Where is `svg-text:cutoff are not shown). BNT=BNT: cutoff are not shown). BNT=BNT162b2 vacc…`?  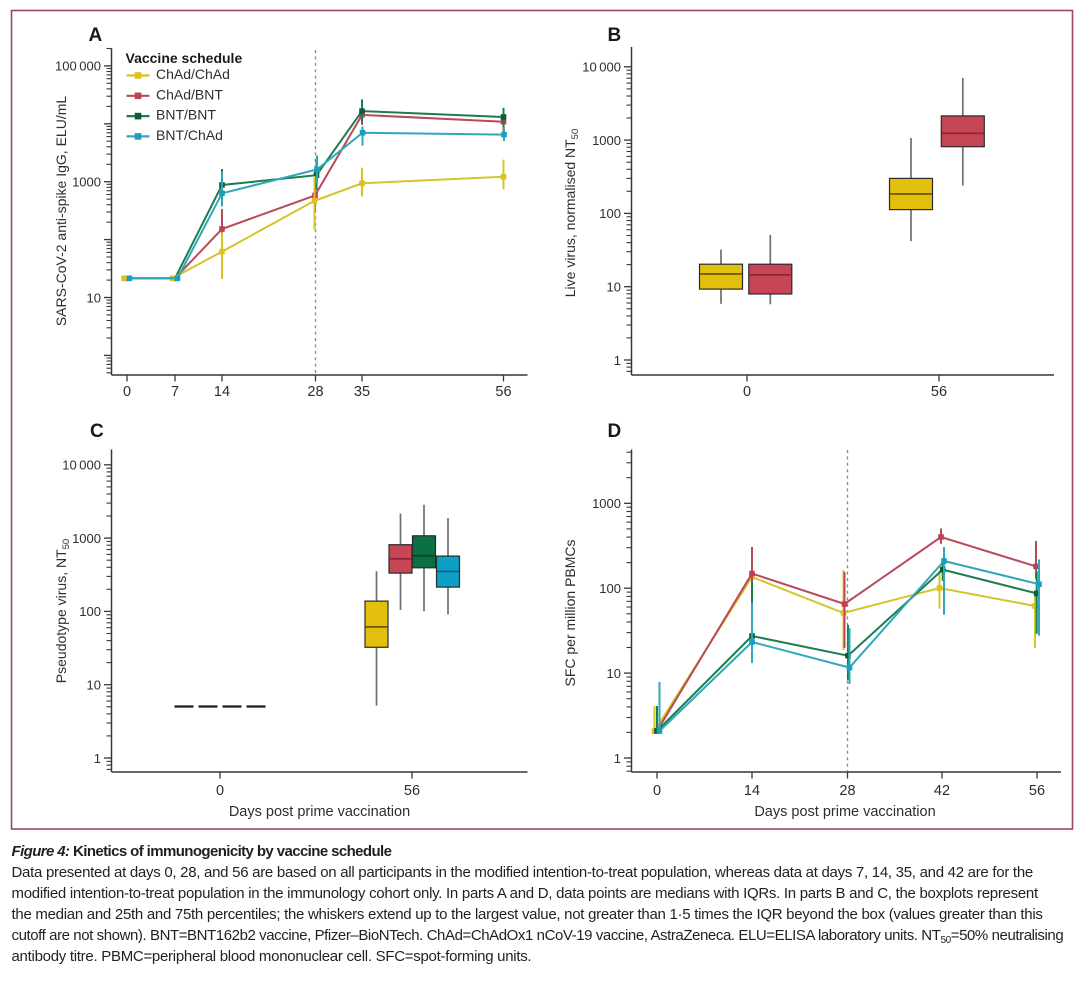
svg-text:cutoff are not shown). BNT=BNT: cutoff are not shown). BNT=BNT162b2 vacc… is located at coordinates (538, 936).